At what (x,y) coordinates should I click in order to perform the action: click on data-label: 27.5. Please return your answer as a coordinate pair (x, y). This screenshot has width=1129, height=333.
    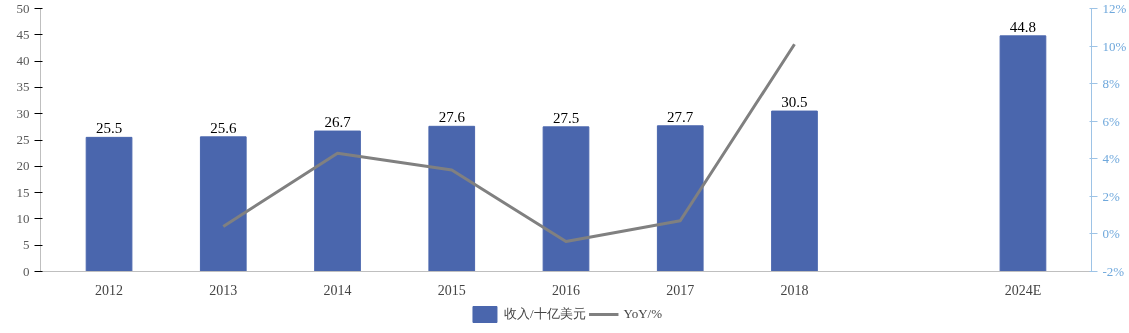
    Looking at the image, I should click on (566, 117).